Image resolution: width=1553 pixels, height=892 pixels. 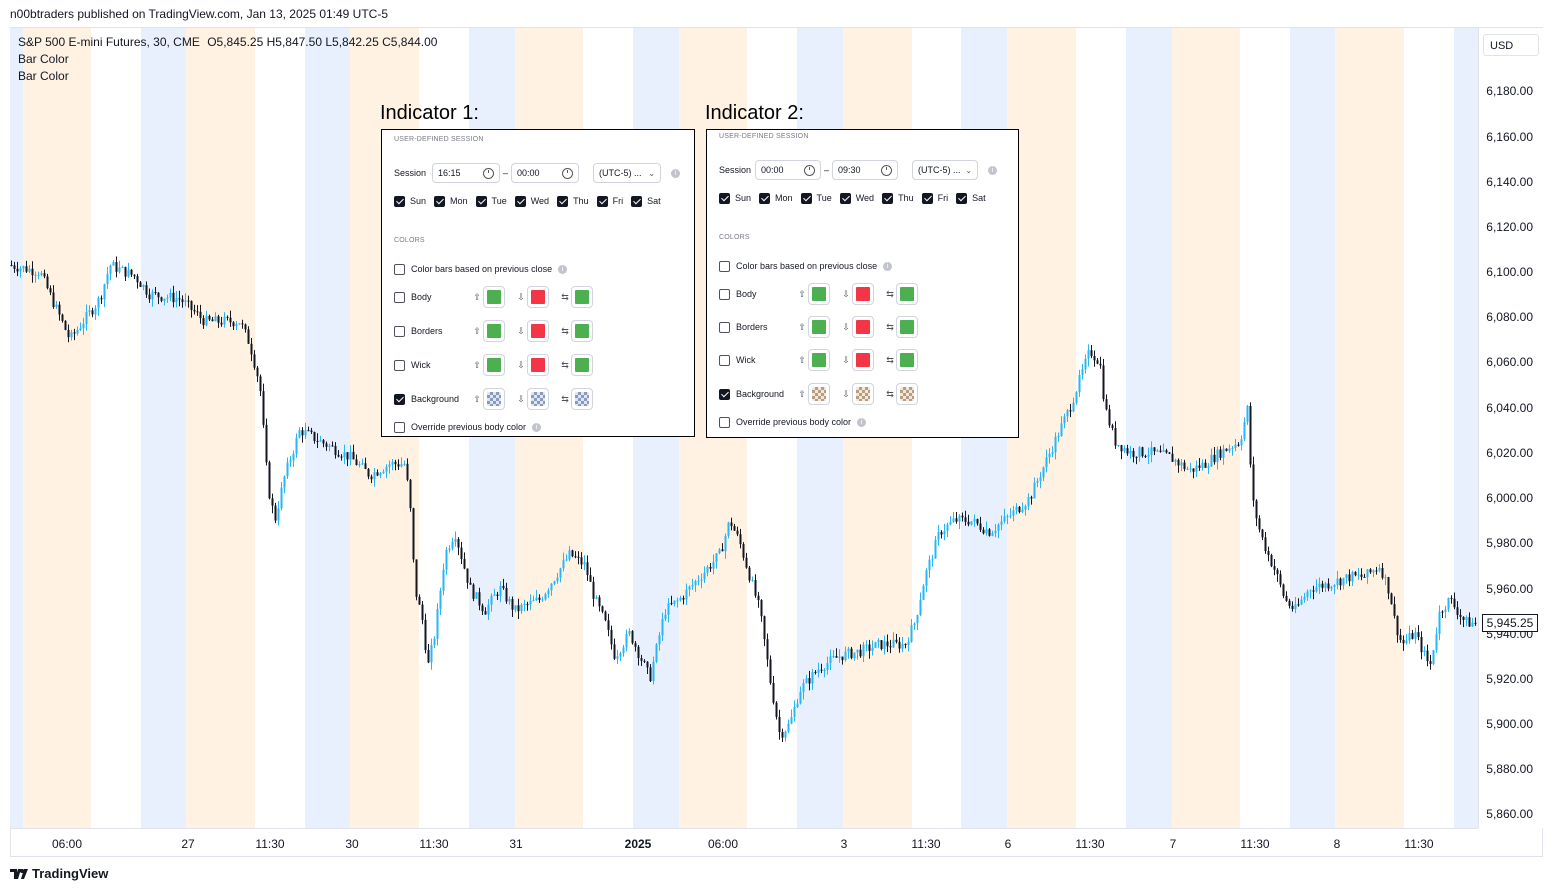 I want to click on indicator-legend-1: Bar Color, so click(x=43, y=59).